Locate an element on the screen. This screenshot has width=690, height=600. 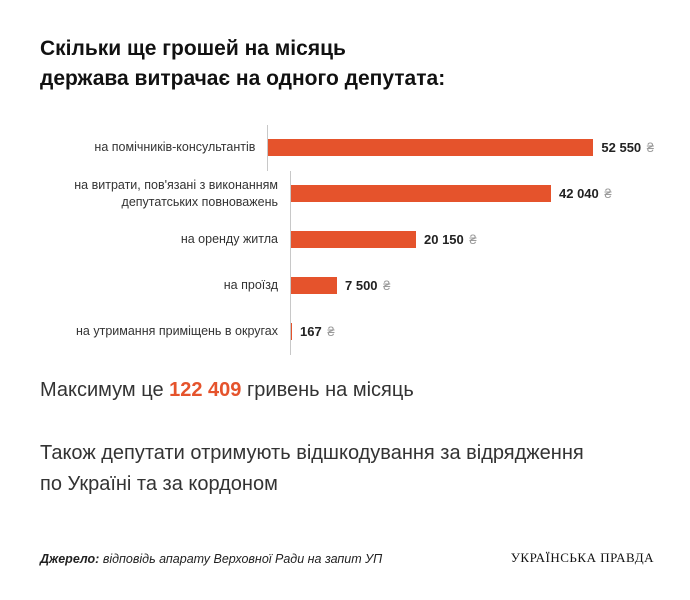
bar-value-number: 167 is located at coordinates (311, 332).